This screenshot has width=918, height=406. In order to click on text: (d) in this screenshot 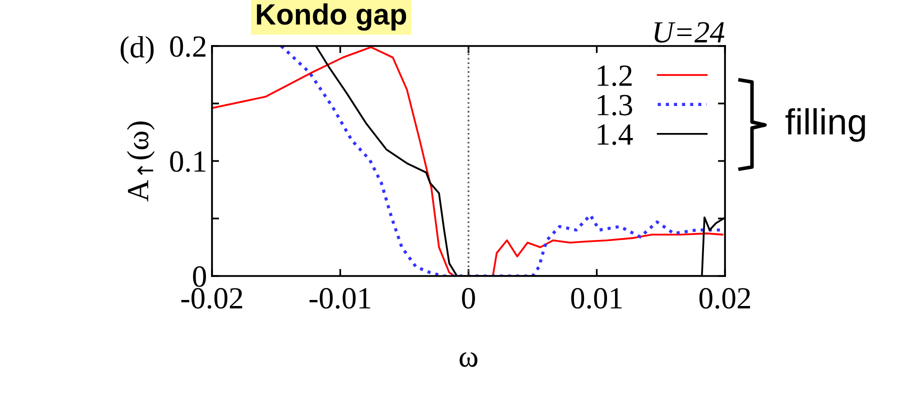, I will do `click(137, 50)`.